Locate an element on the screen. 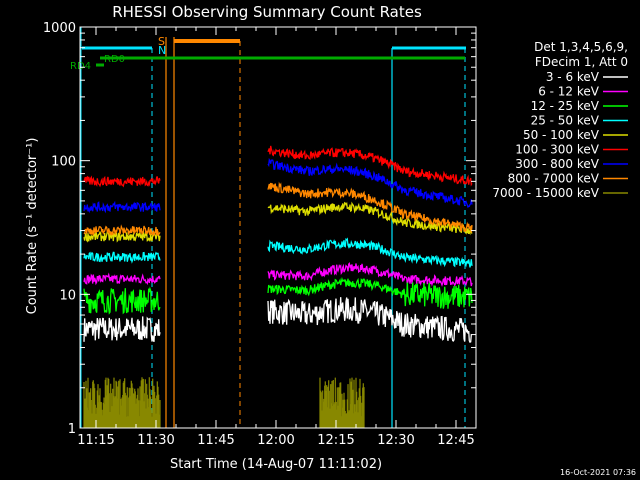 The height and width of the screenshot is (480, 640). x-tick-label: 11:30 is located at coordinates (155, 440).